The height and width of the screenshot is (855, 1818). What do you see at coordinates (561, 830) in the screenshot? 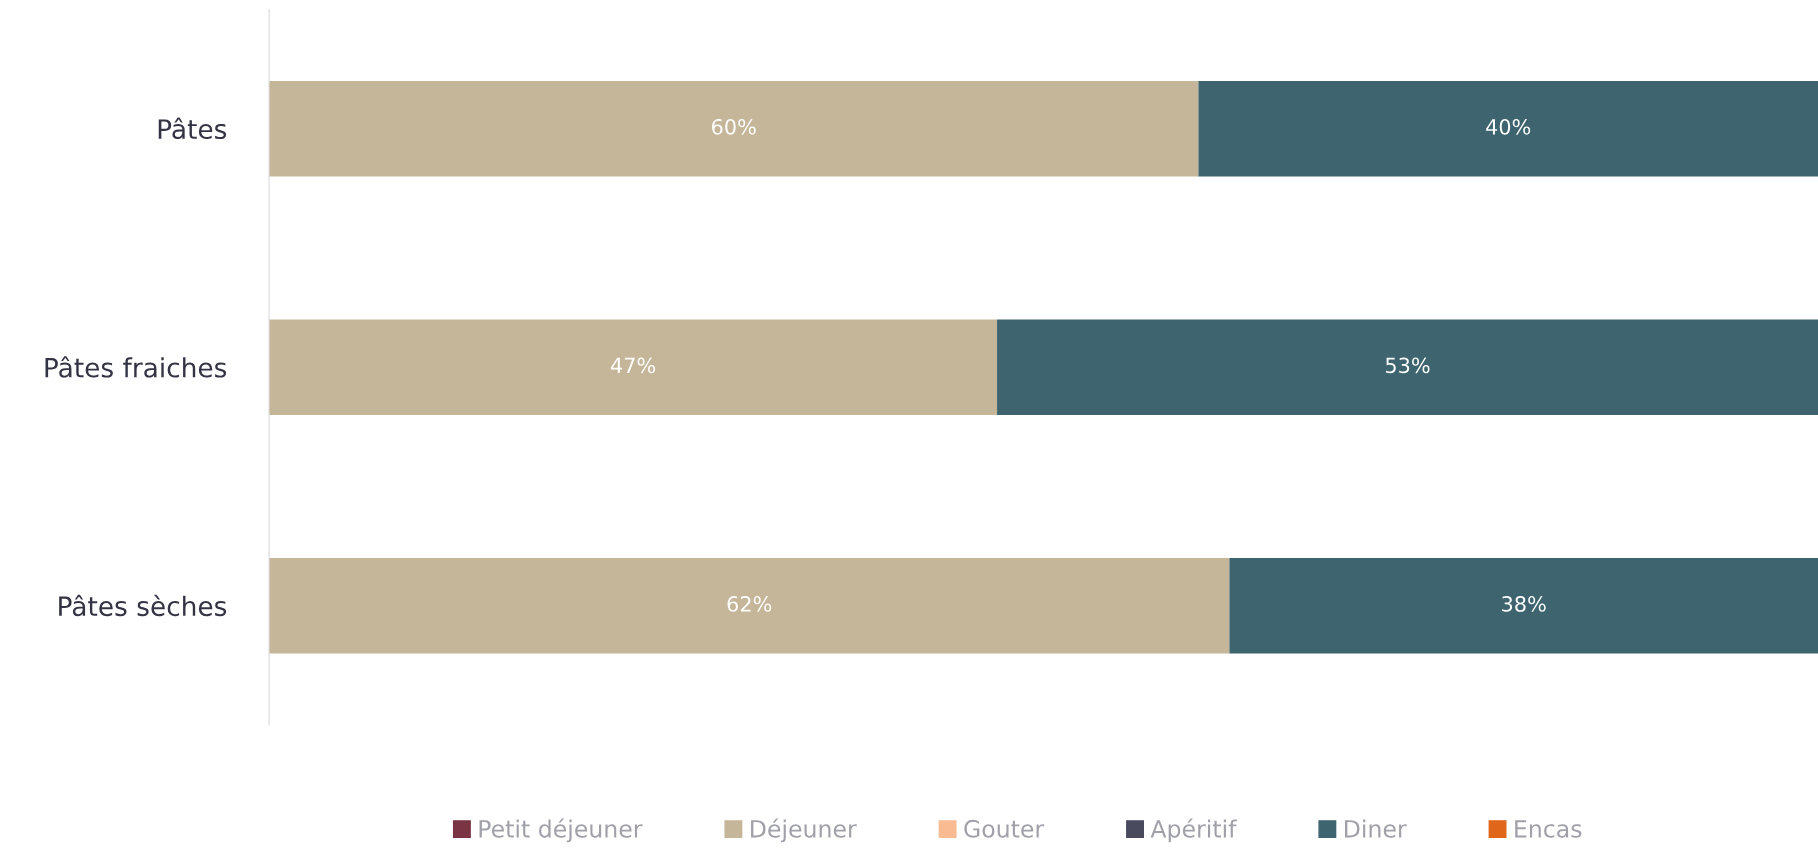
I see `legend-label: Petit déjeuner` at bounding box center [561, 830].